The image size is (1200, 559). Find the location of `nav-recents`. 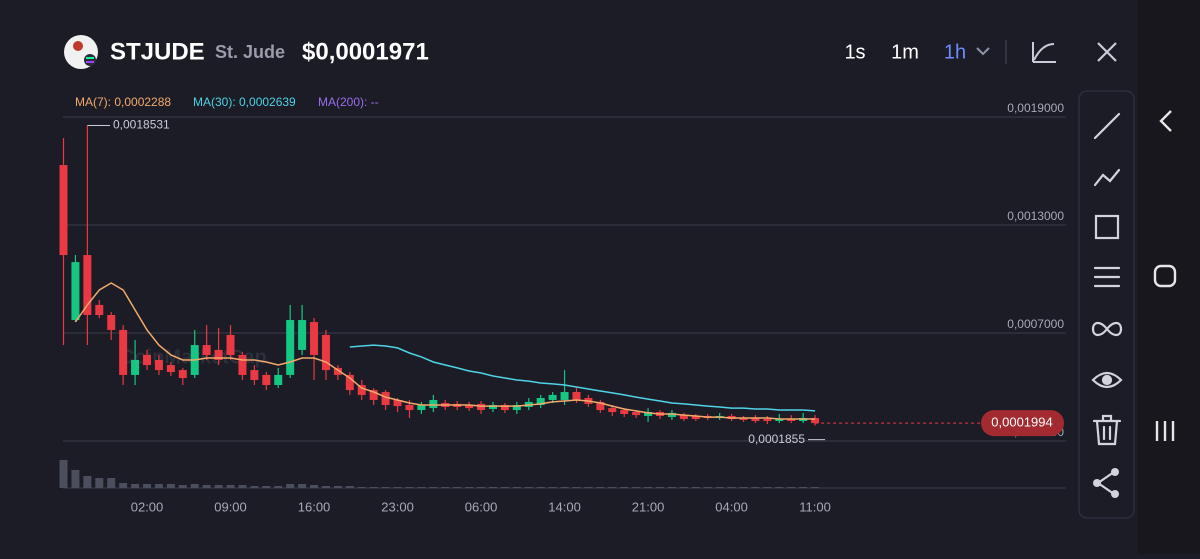

nav-recents is located at coordinates (1165, 431).